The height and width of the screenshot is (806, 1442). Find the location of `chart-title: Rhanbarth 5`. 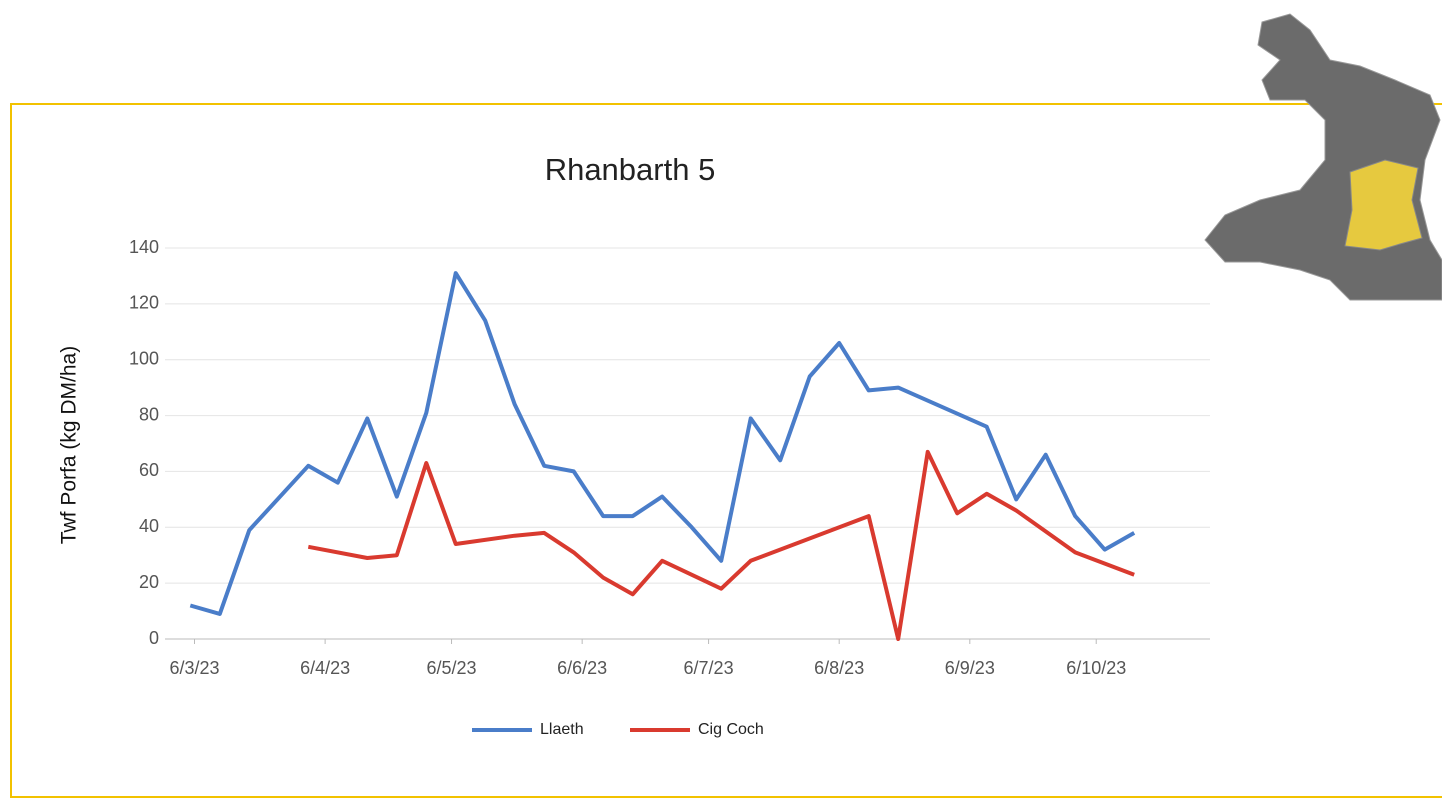

chart-title: Rhanbarth 5 is located at coordinates (630, 169).